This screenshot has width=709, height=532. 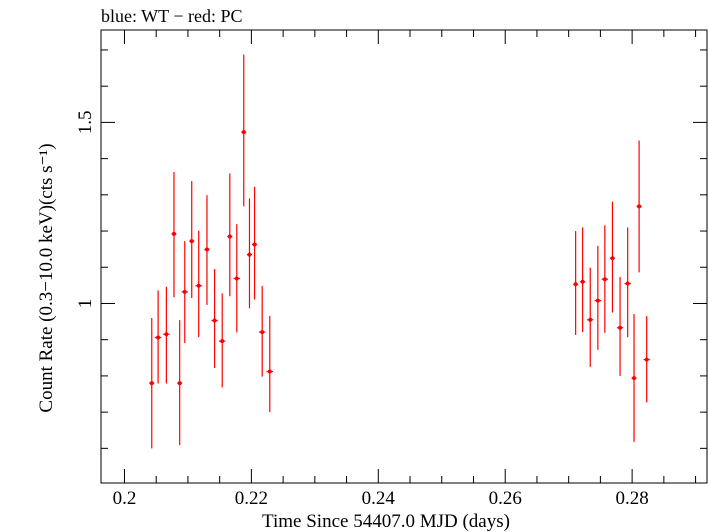 I want to click on x-tick-label: 0.28, so click(x=631, y=498).